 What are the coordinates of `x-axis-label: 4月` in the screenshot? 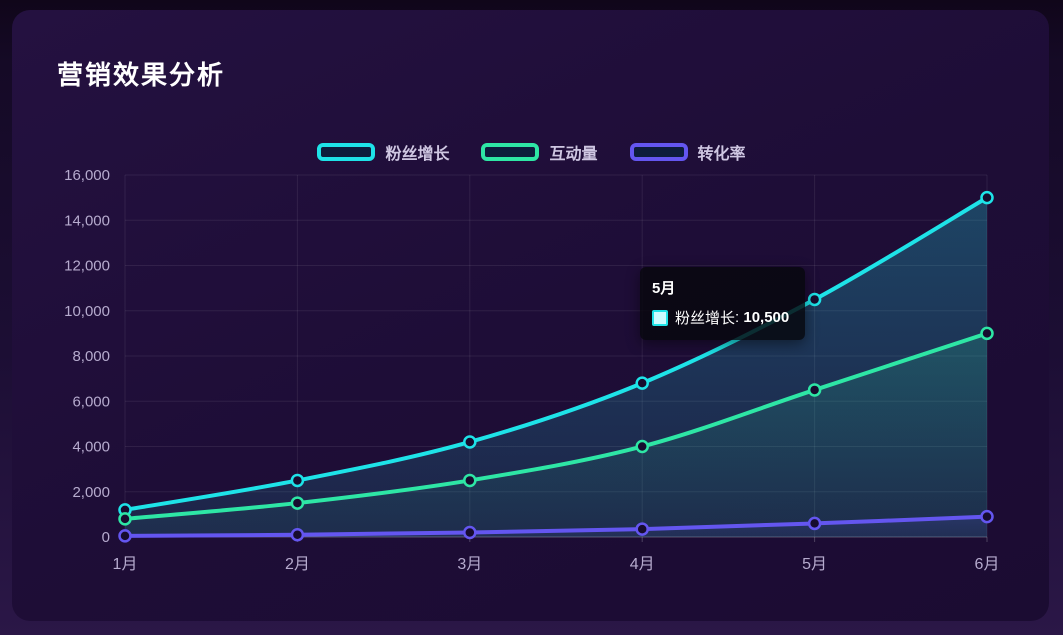 It's located at (642, 564).